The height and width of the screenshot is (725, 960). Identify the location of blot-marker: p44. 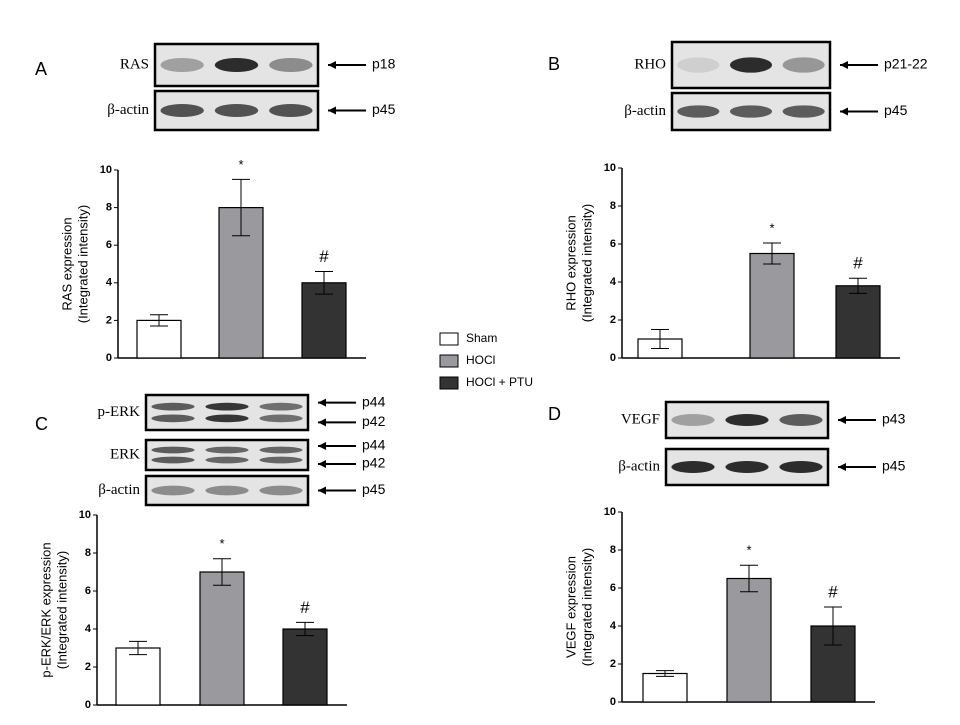
(374, 401).